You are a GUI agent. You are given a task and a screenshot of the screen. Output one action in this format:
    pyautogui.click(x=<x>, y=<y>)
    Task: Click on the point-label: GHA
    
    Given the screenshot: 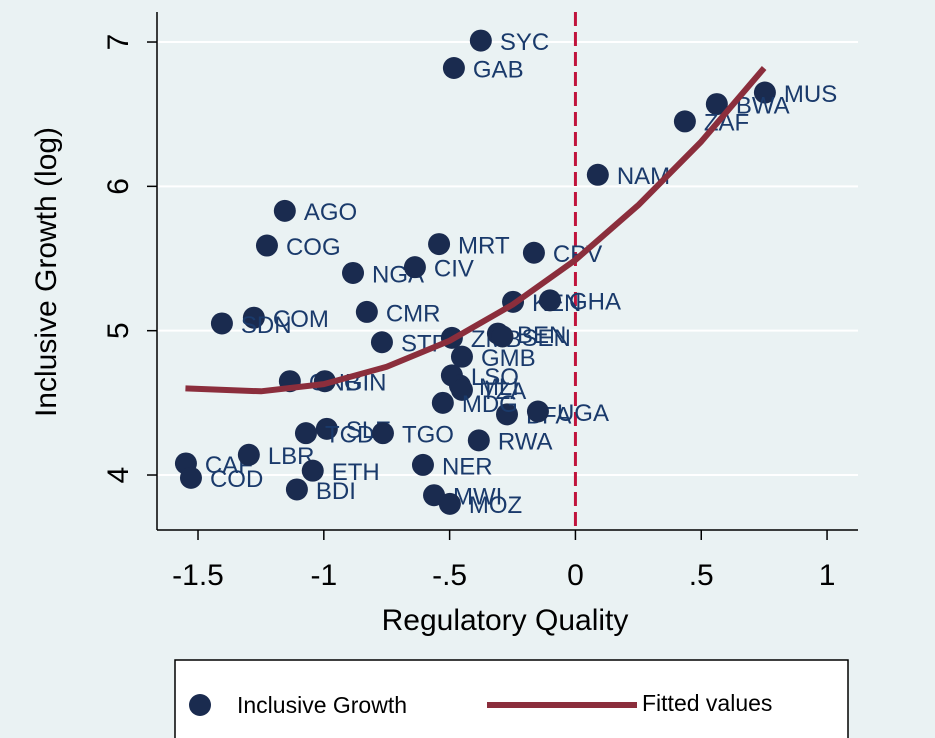 What is the action you would take?
    pyautogui.click(x=595, y=302)
    